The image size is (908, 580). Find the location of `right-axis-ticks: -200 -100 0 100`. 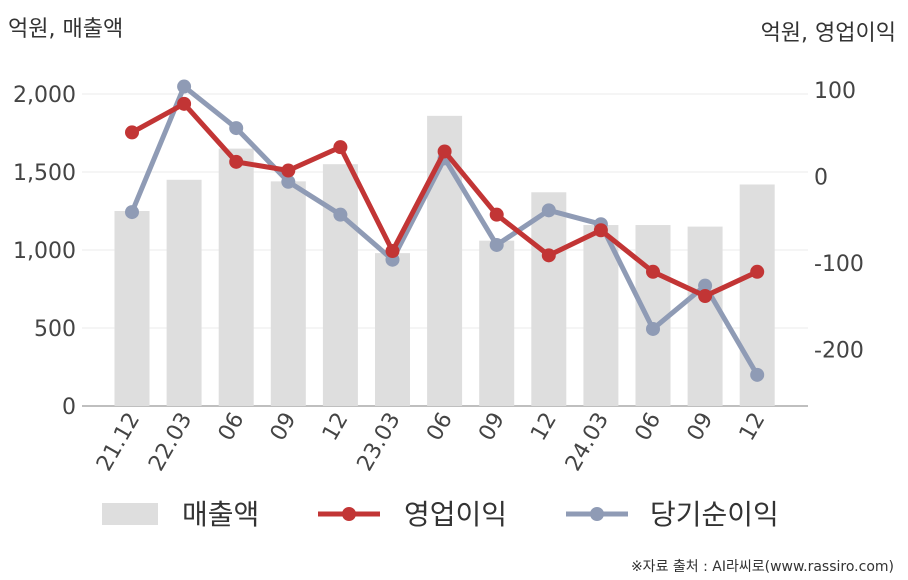

right-axis-ticks: -200 -100 0 100 is located at coordinates (839, 221).